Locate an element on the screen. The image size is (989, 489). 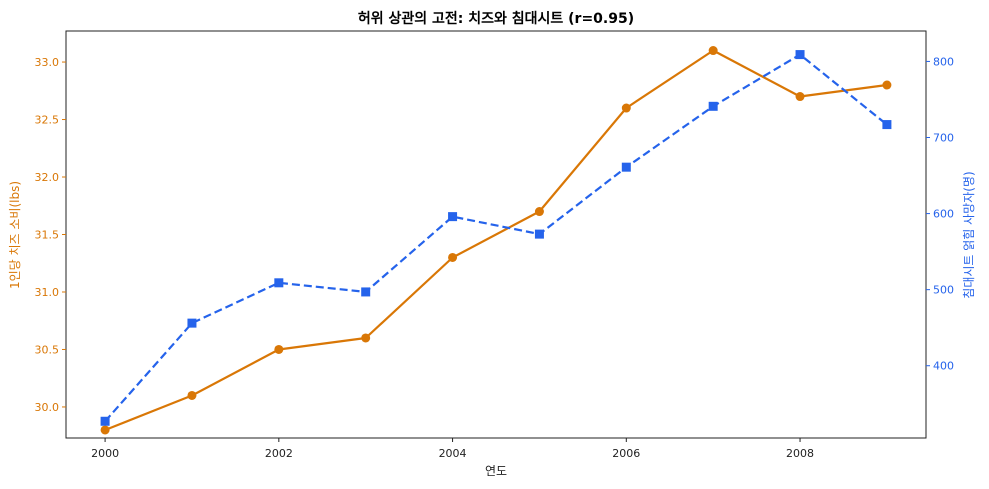
left-y-tick-label: 30.0 is located at coordinates (47, 407).